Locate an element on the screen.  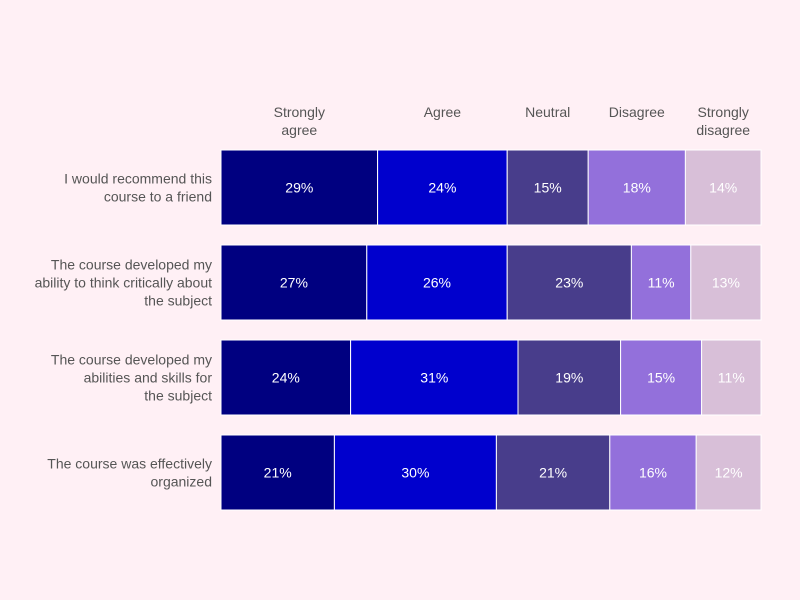
bar-row: 24% 31% 19% 15% 11% is located at coordinates (491, 377).